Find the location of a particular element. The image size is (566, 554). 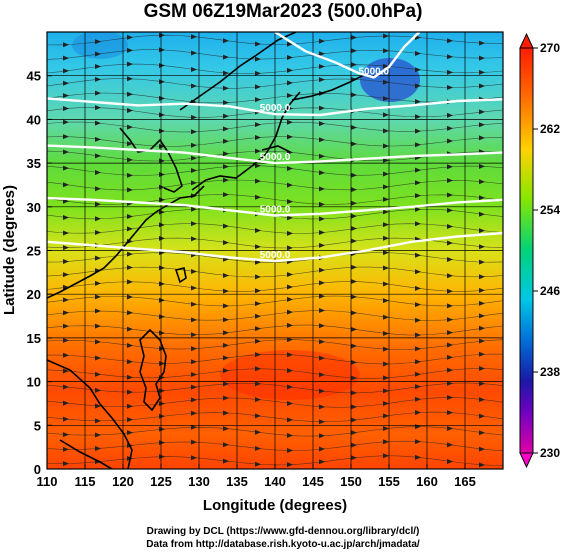

colorbar-ticks: 270 262 254 246 238 230 is located at coordinates (546, 250).